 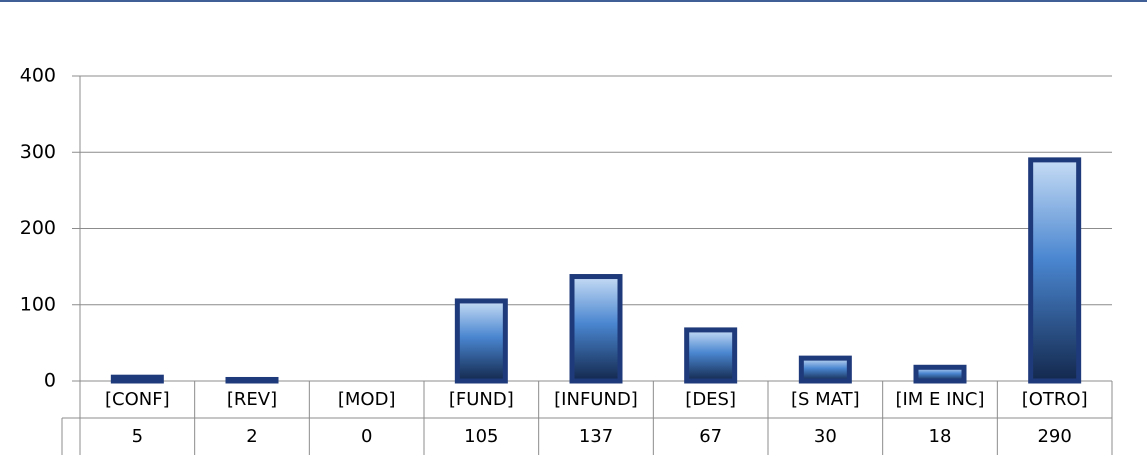 What do you see at coordinates (481, 399) in the screenshot?
I see `x-tick-label: [FUND]` at bounding box center [481, 399].